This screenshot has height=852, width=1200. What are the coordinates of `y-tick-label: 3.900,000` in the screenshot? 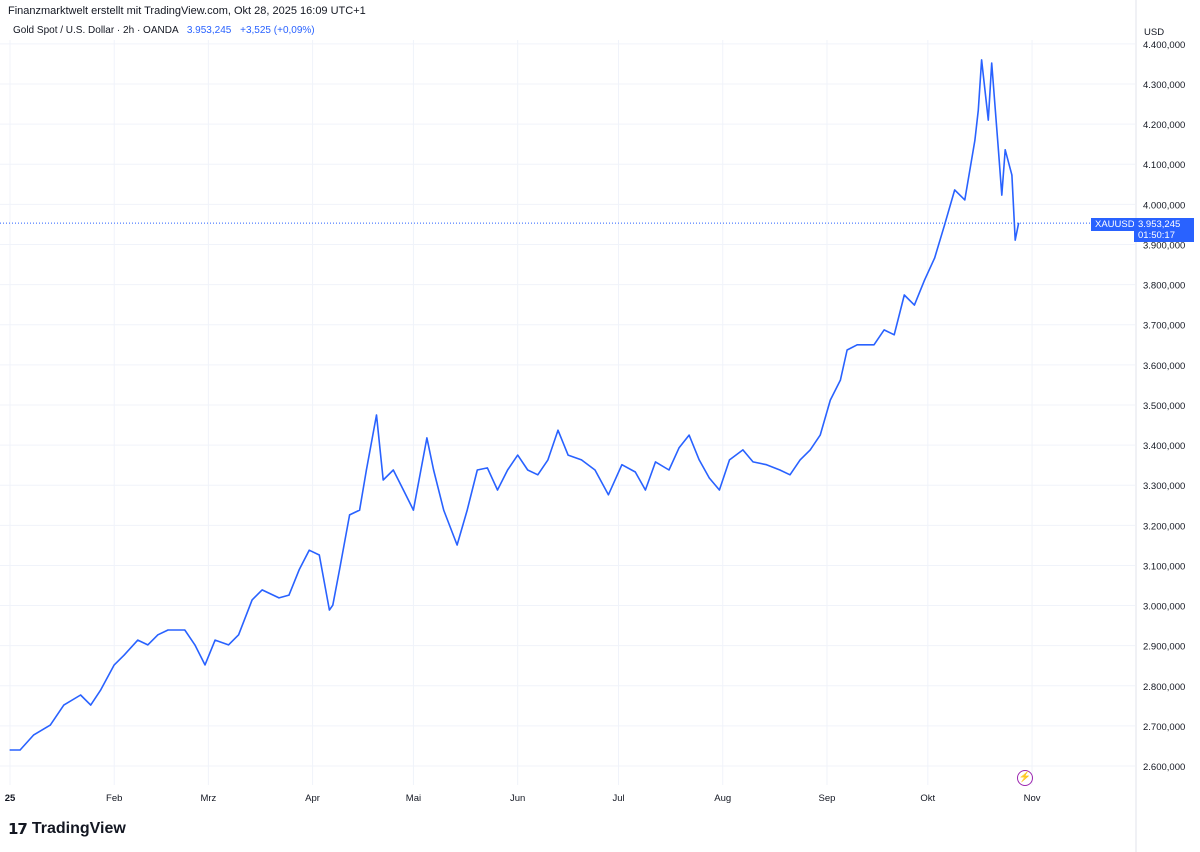 It's located at (1164, 245).